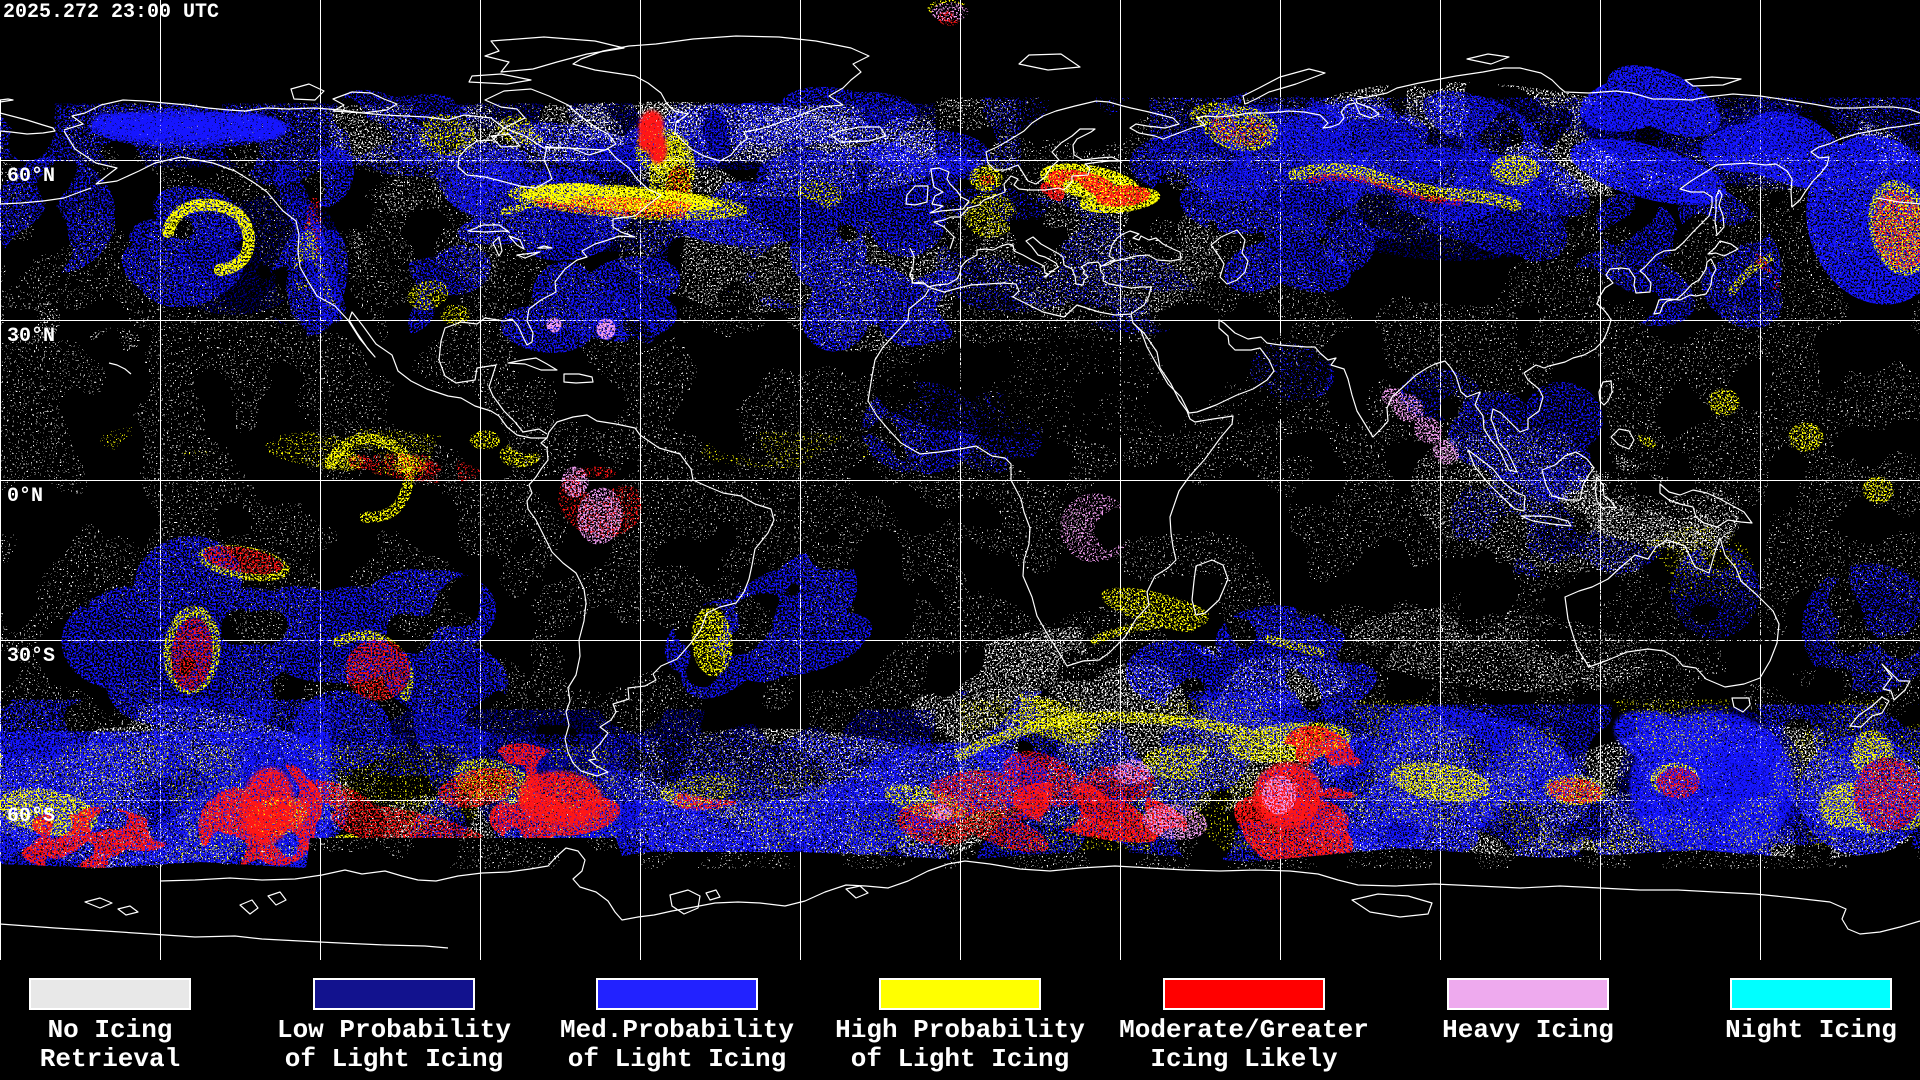 The width and height of the screenshot is (1920, 1080). What do you see at coordinates (111, 12) in the screenshot?
I see `svg-text: 2025.272 23:00 UTC` at bounding box center [111, 12].